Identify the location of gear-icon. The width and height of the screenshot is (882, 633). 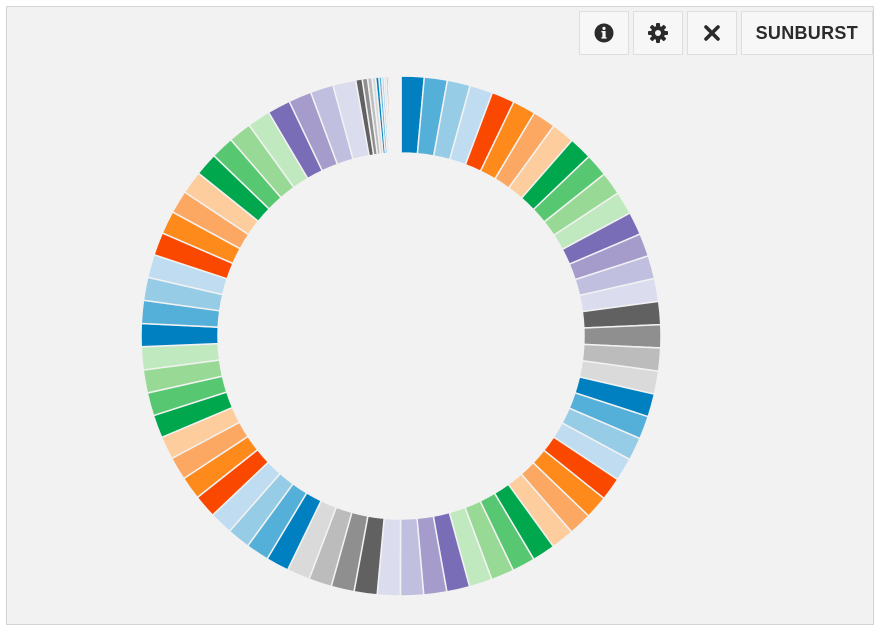
(657, 33).